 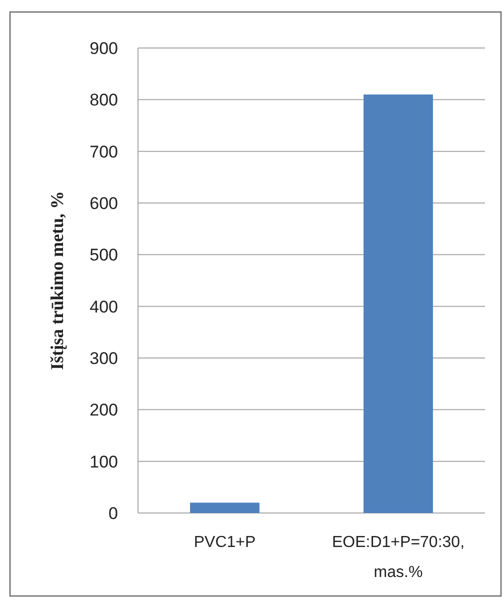 What do you see at coordinates (104, 462) in the screenshot?
I see `y-tick-label: 100` at bounding box center [104, 462].